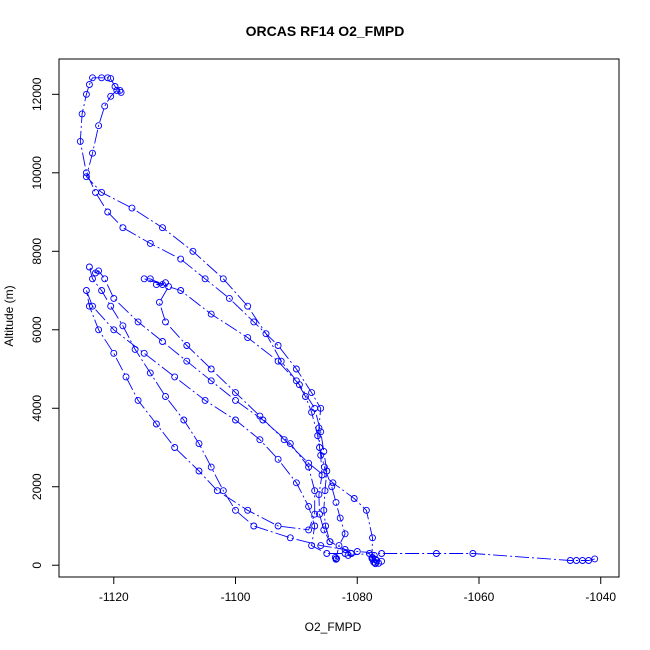 The height and width of the screenshot is (650, 650). I want to click on x-tick-label: -1060, so click(479, 597).